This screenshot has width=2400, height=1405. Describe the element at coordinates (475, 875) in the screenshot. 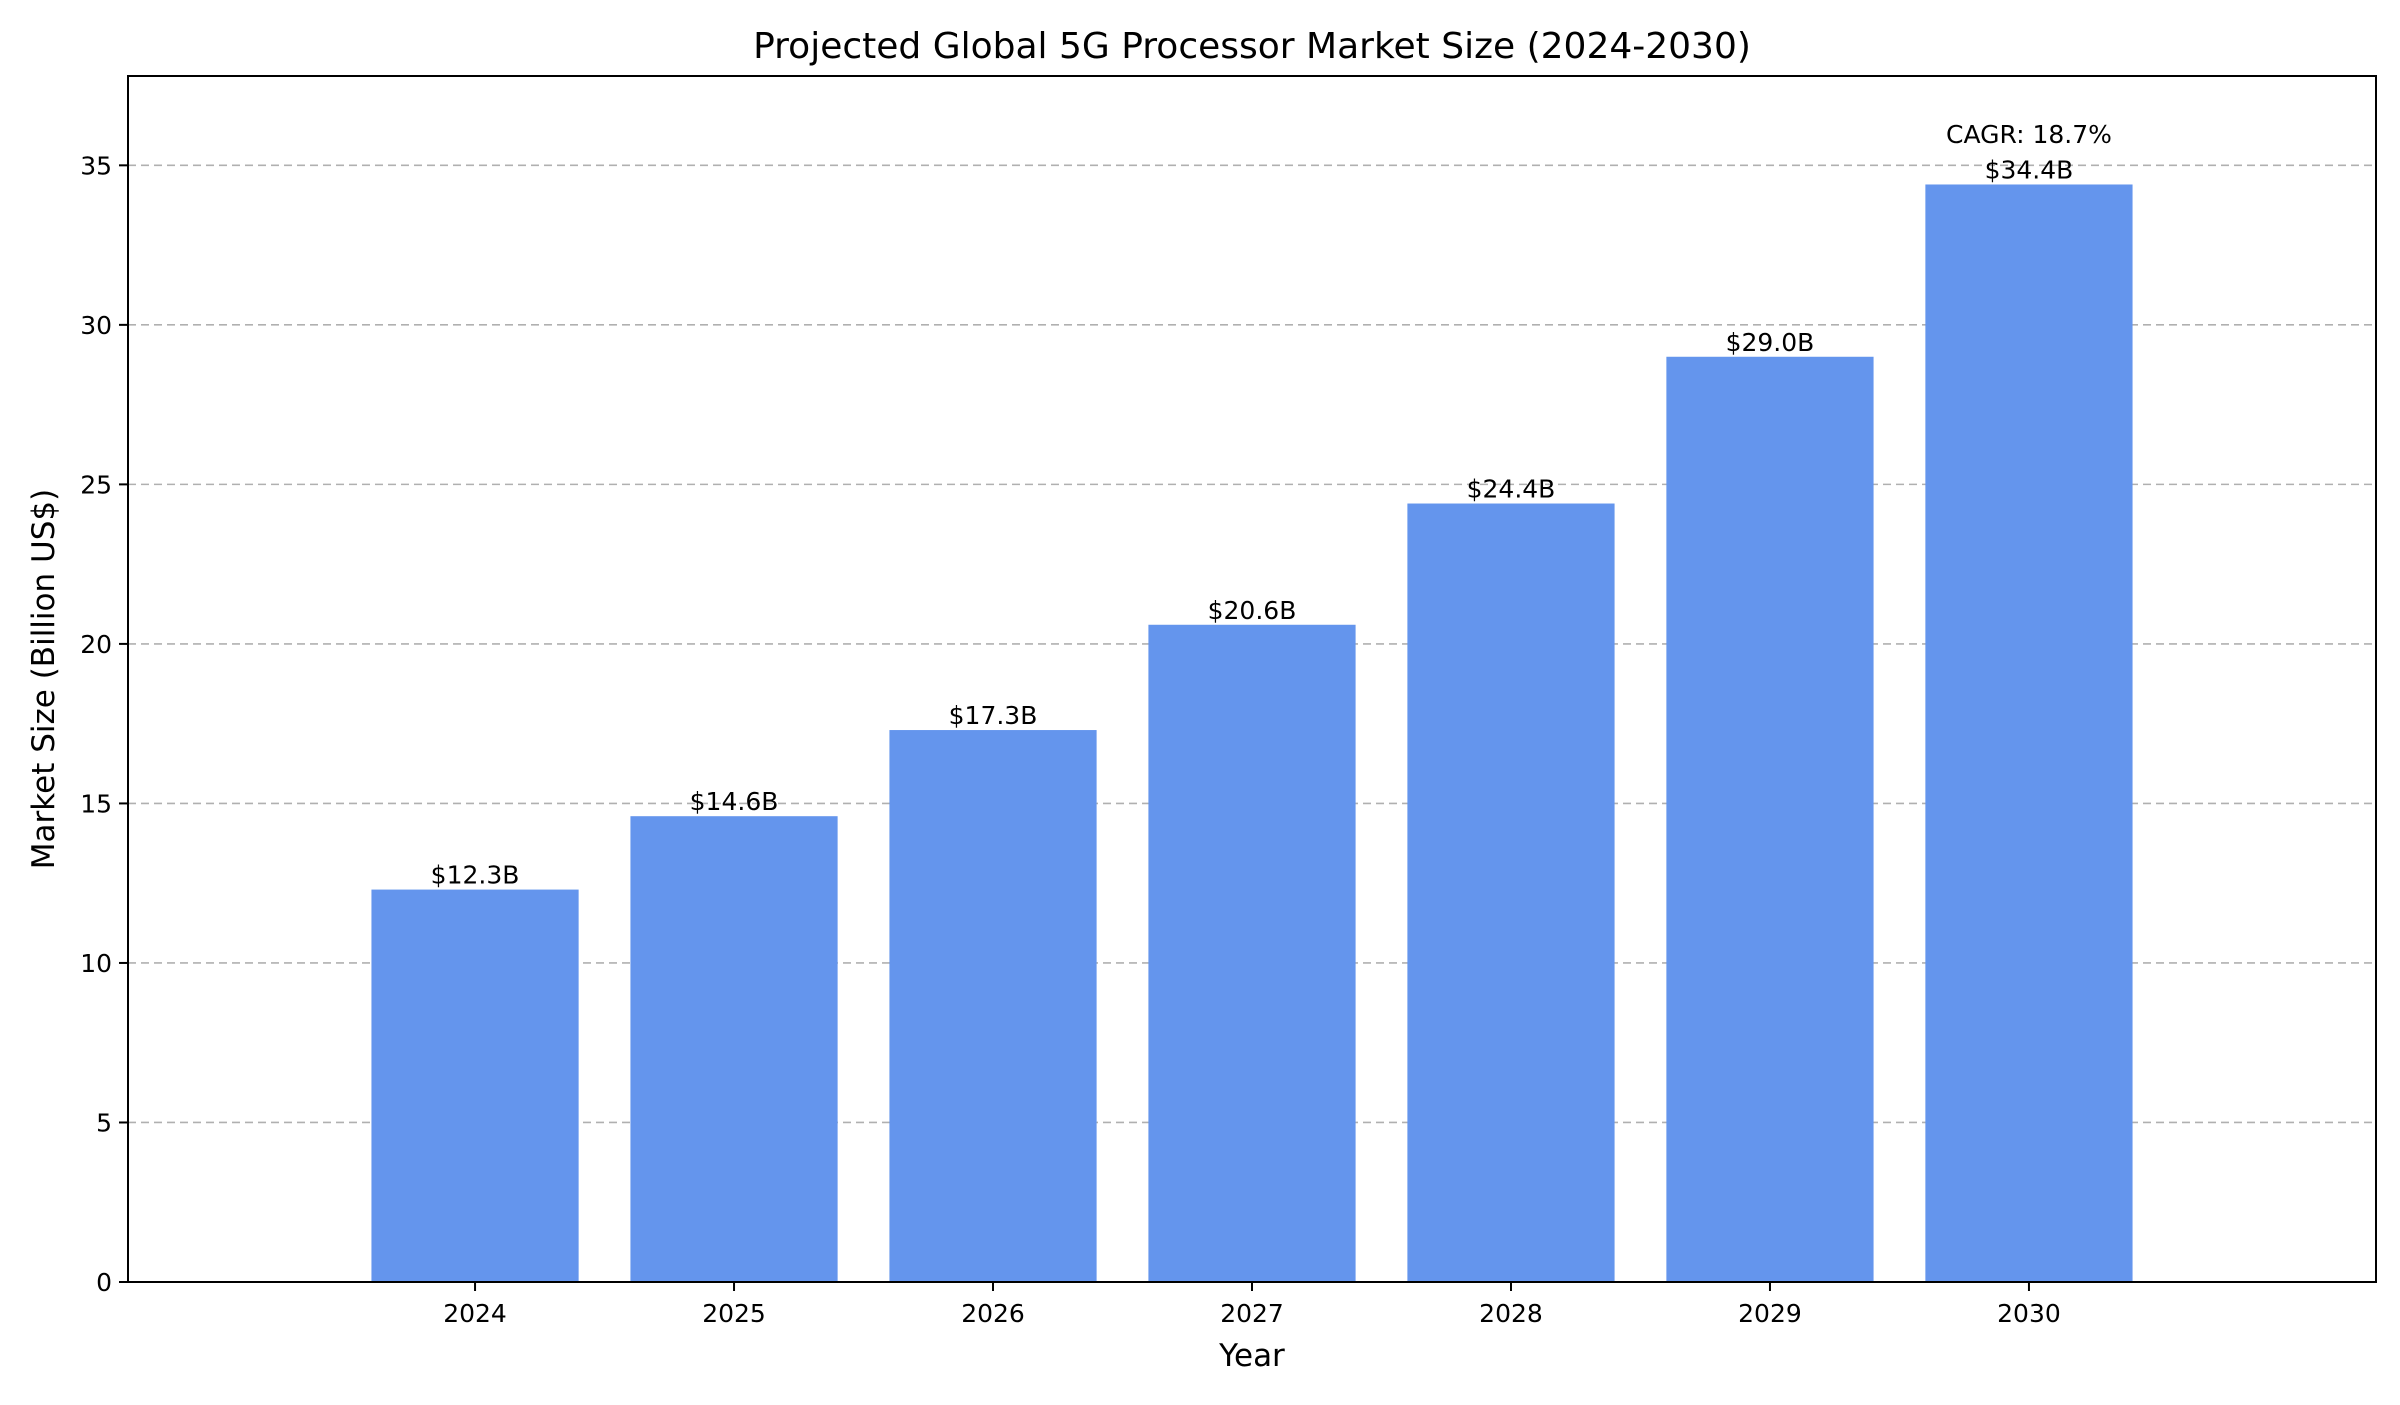

I see `data-label-2024: $12.3B` at that location.